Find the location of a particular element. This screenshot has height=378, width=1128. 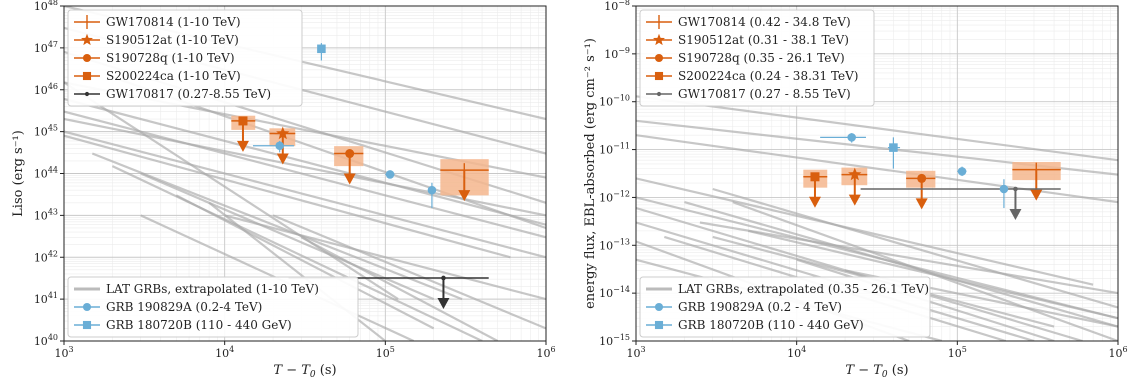

legend-label: LAT GRBs, extrapolated (1-10 TeV) is located at coordinates (212, 289).